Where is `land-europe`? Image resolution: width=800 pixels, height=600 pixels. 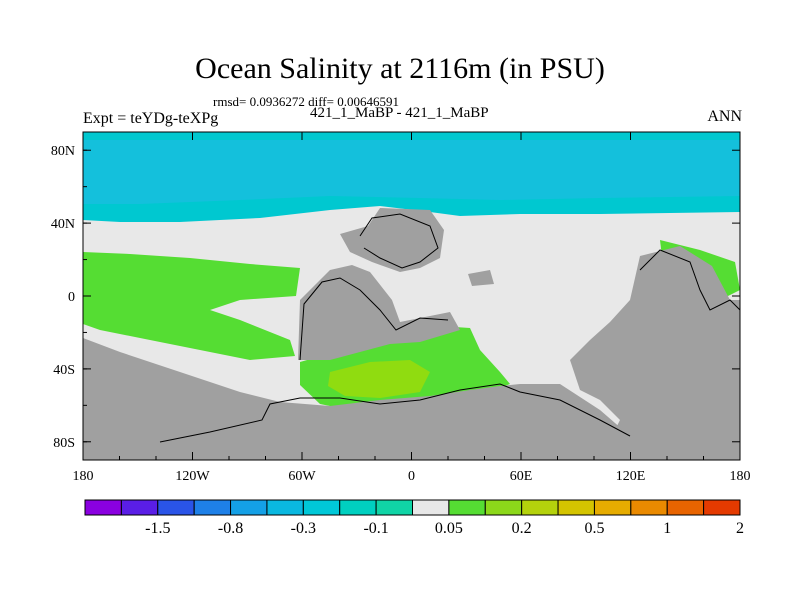
land-europe is located at coordinates (392, 240).